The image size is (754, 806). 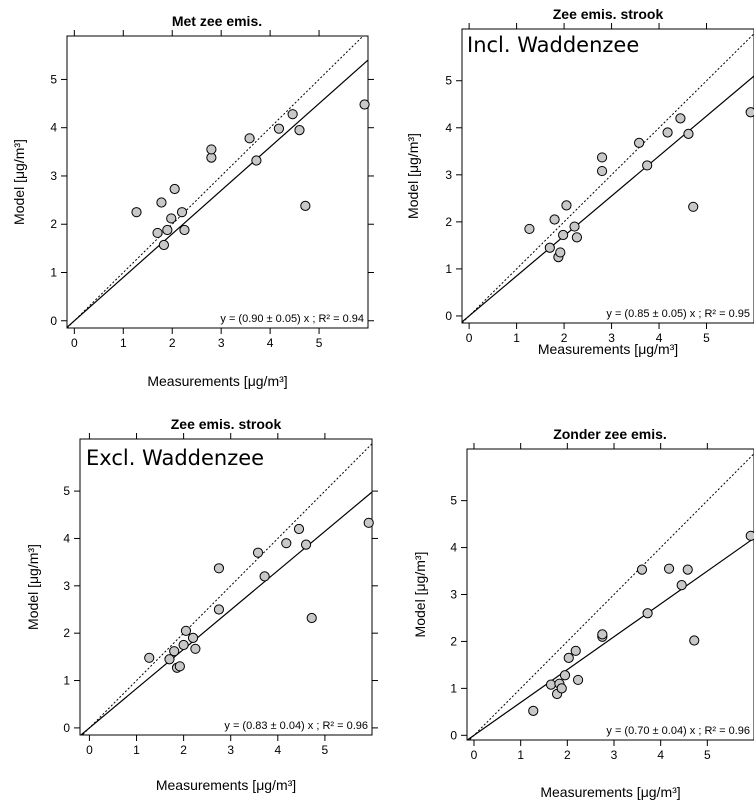 What do you see at coordinates (678, 731) in the screenshot?
I see `regression-equation: y = (0.70 ± 0.04) x ; R² = 0.96` at bounding box center [678, 731].